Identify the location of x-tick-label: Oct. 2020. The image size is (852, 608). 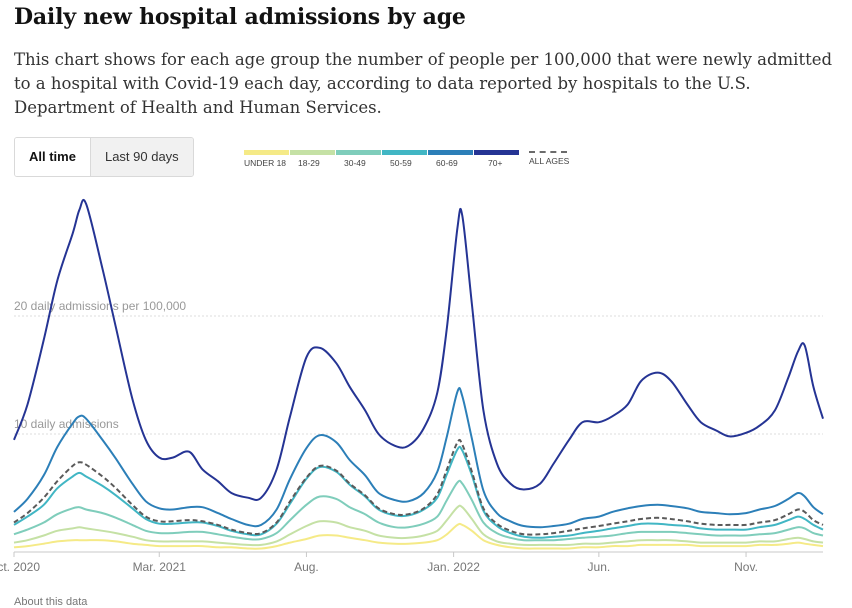
(20, 567).